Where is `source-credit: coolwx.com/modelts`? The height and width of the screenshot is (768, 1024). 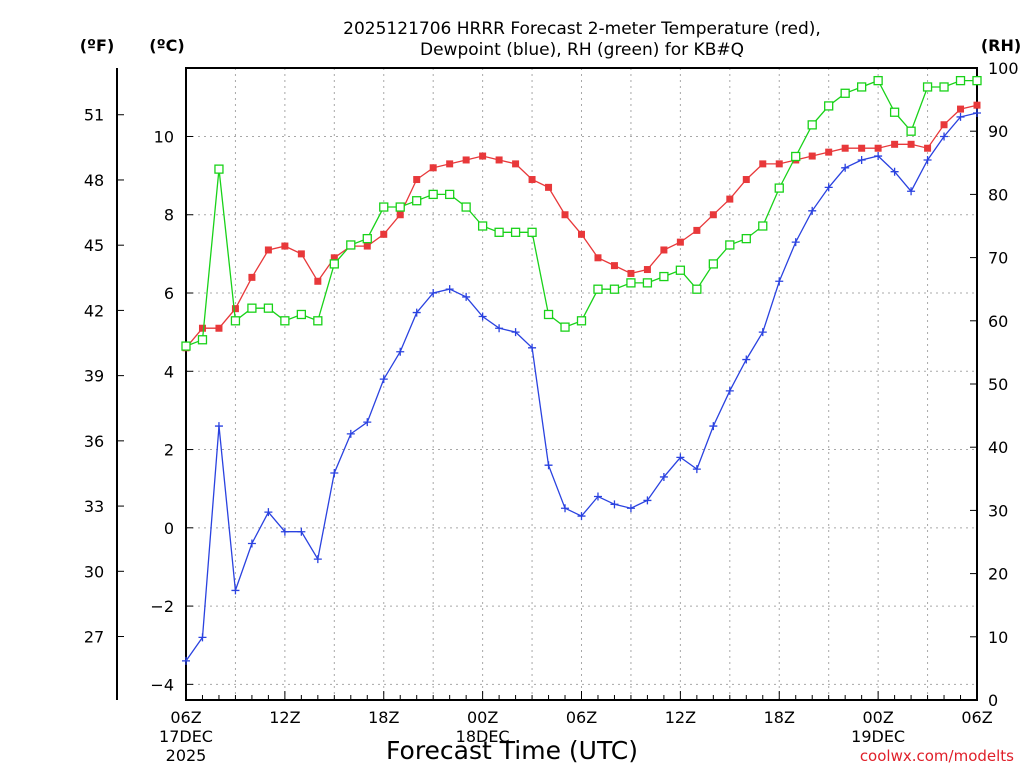 source-credit: coolwx.com/modelts is located at coordinates (937, 756).